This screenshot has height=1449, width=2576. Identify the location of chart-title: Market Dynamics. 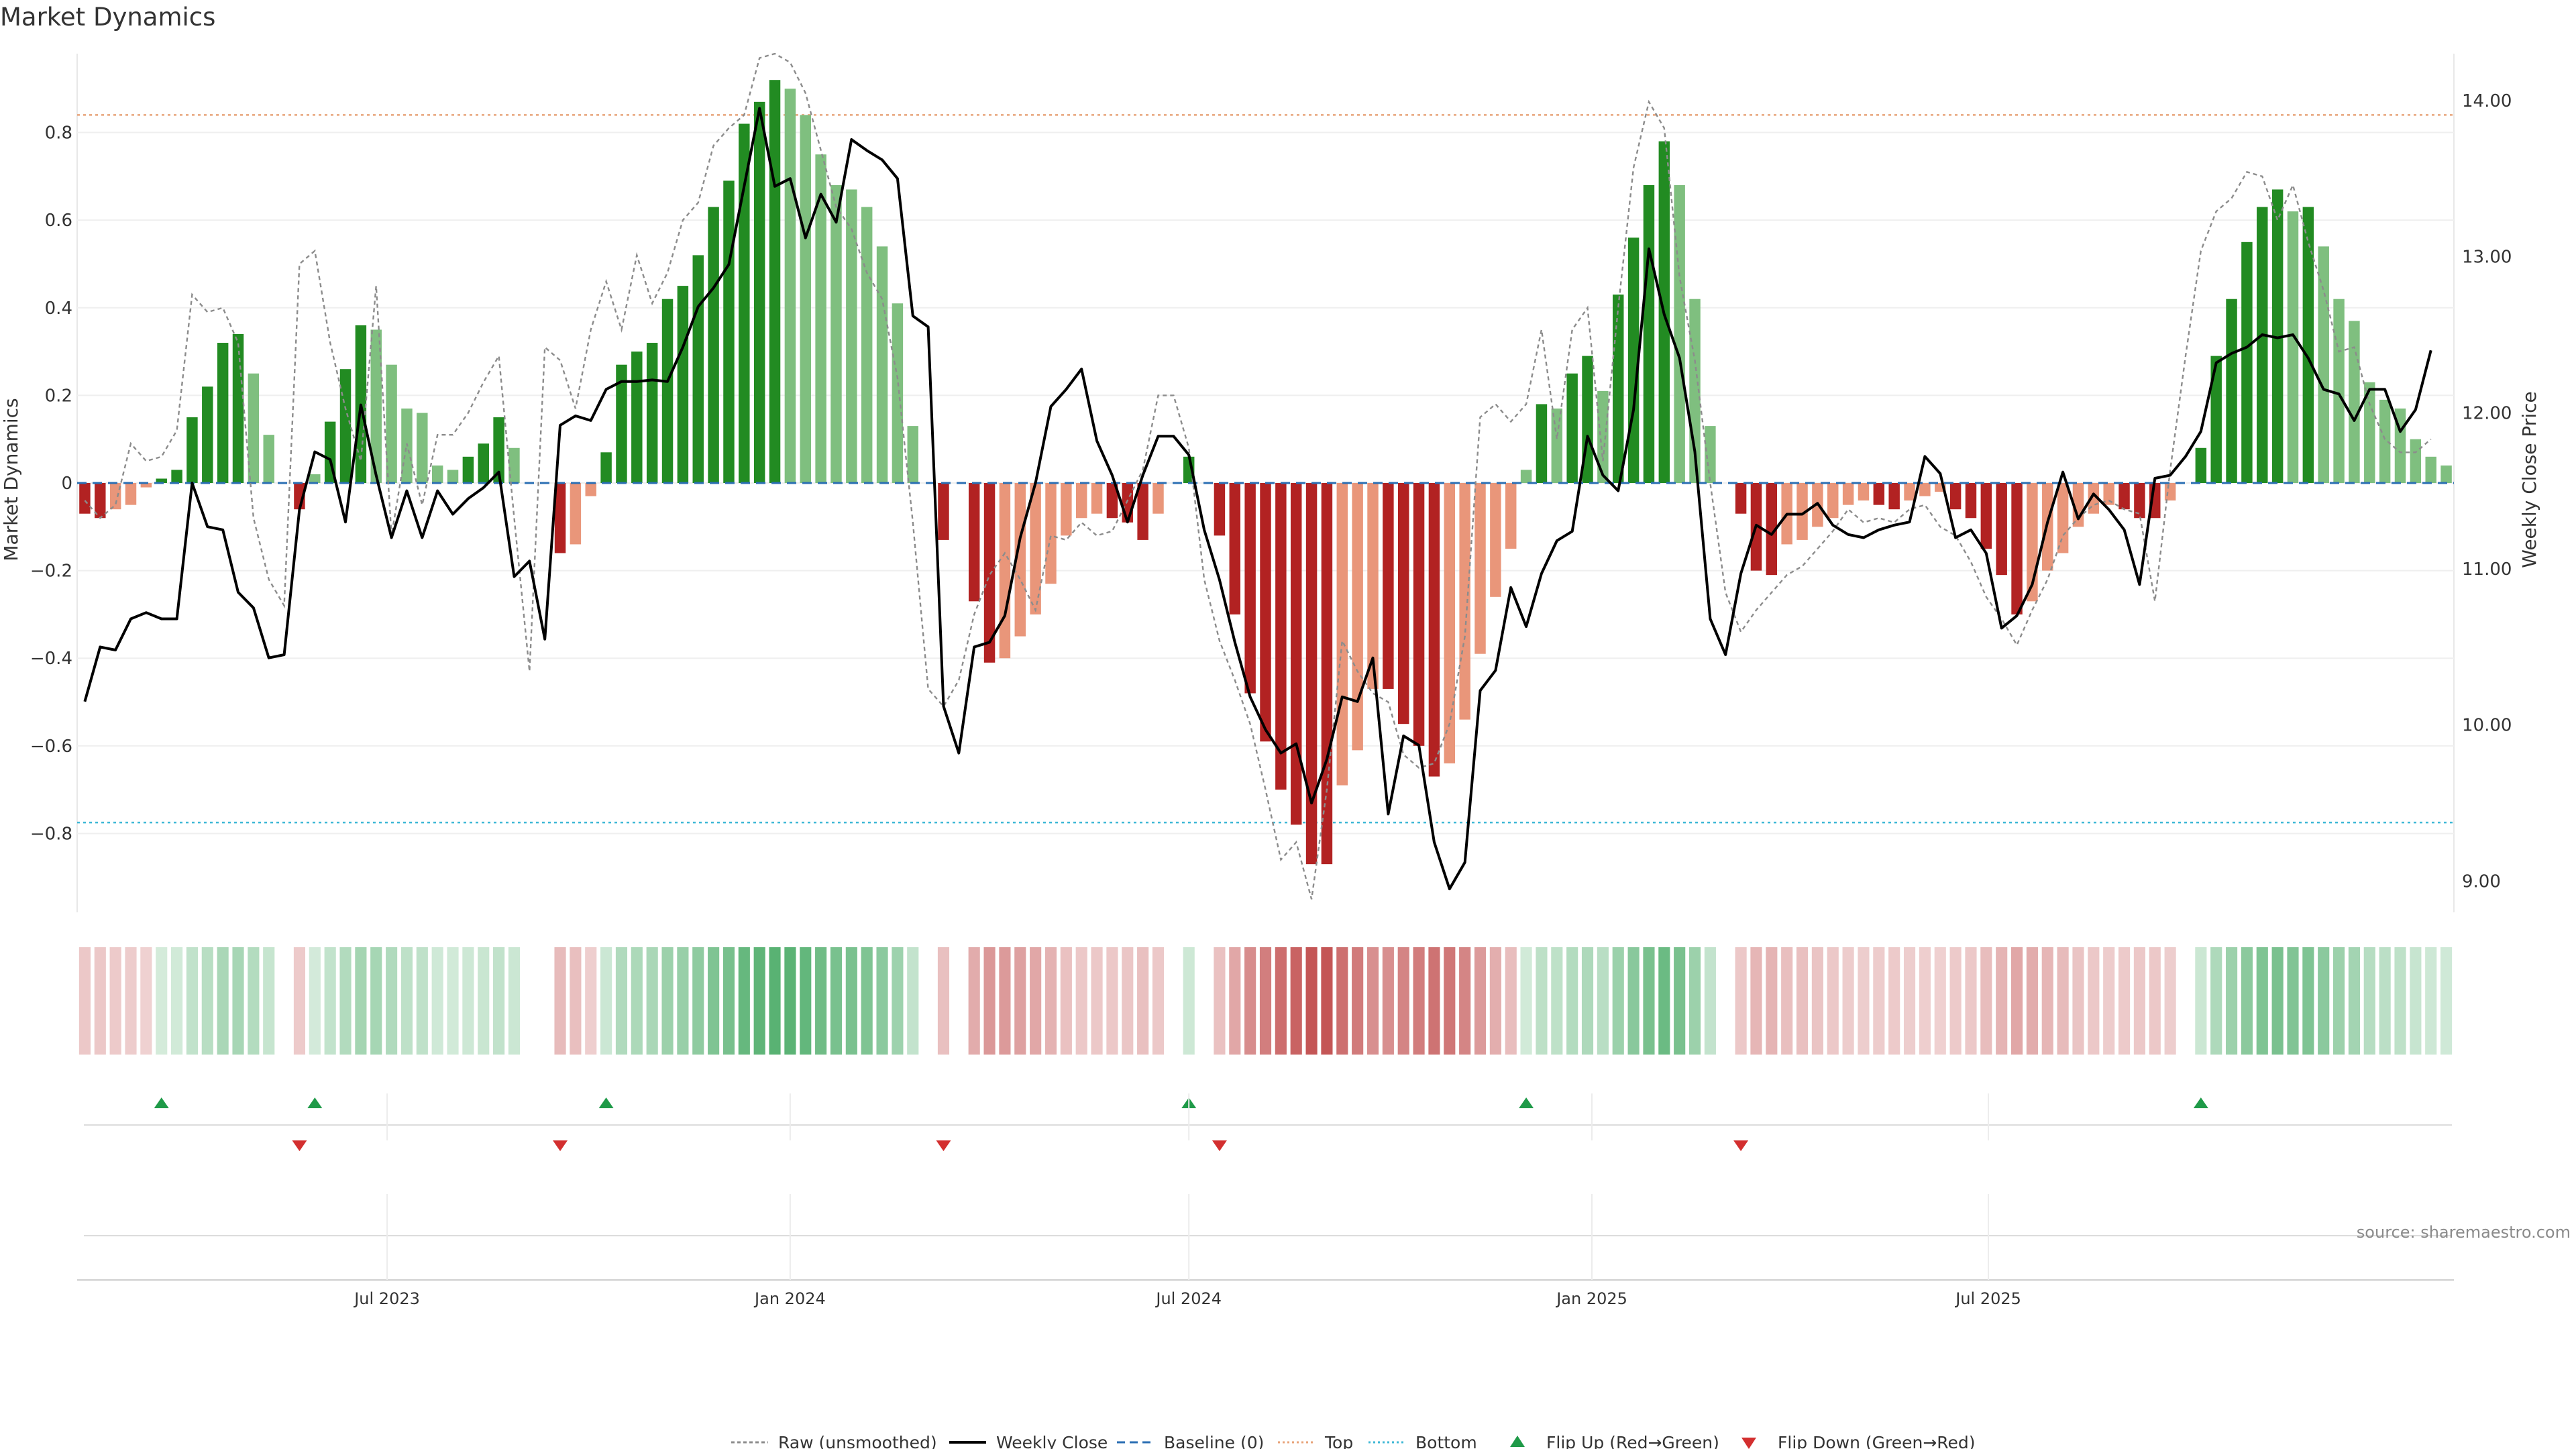
(107, 17).